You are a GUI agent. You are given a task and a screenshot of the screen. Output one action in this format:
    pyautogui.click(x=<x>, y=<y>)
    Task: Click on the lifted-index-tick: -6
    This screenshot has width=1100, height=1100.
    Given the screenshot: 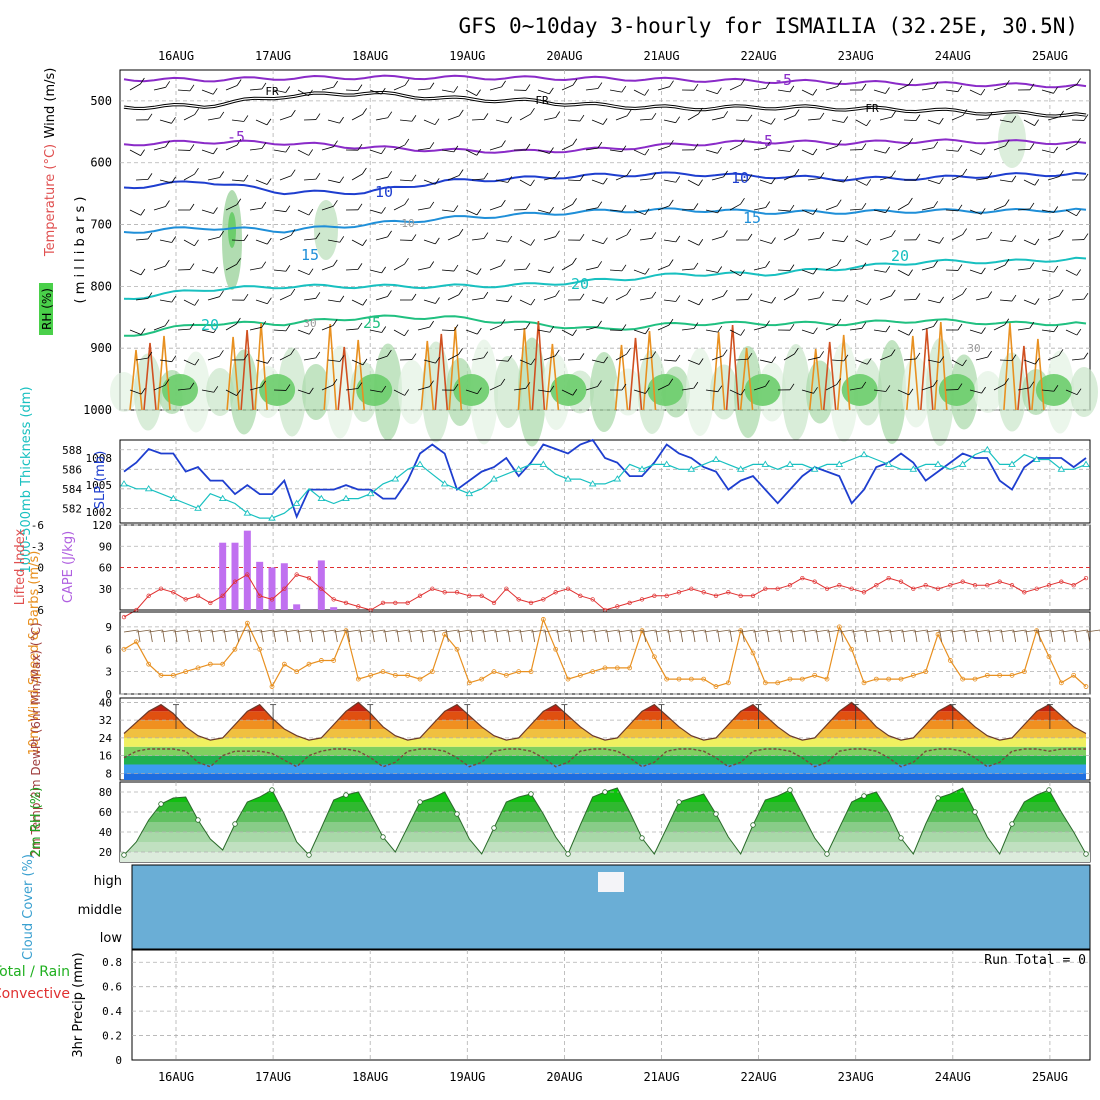 What is the action you would take?
    pyautogui.click(x=37, y=525)
    